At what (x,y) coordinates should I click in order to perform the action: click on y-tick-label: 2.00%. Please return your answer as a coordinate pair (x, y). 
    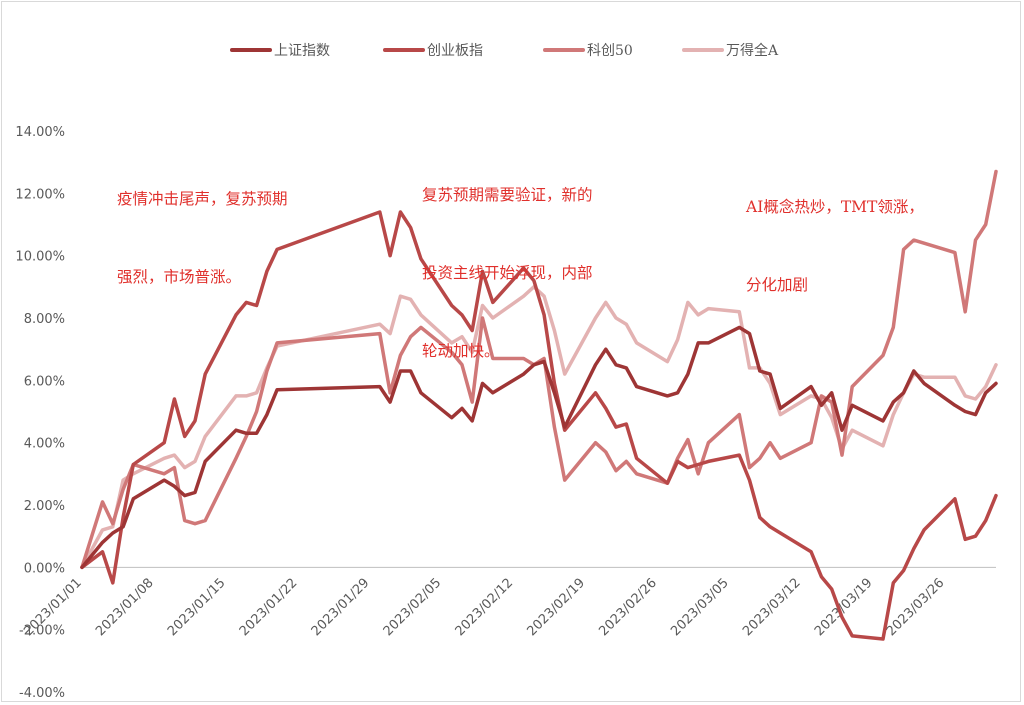
    Looking at the image, I should click on (44, 506).